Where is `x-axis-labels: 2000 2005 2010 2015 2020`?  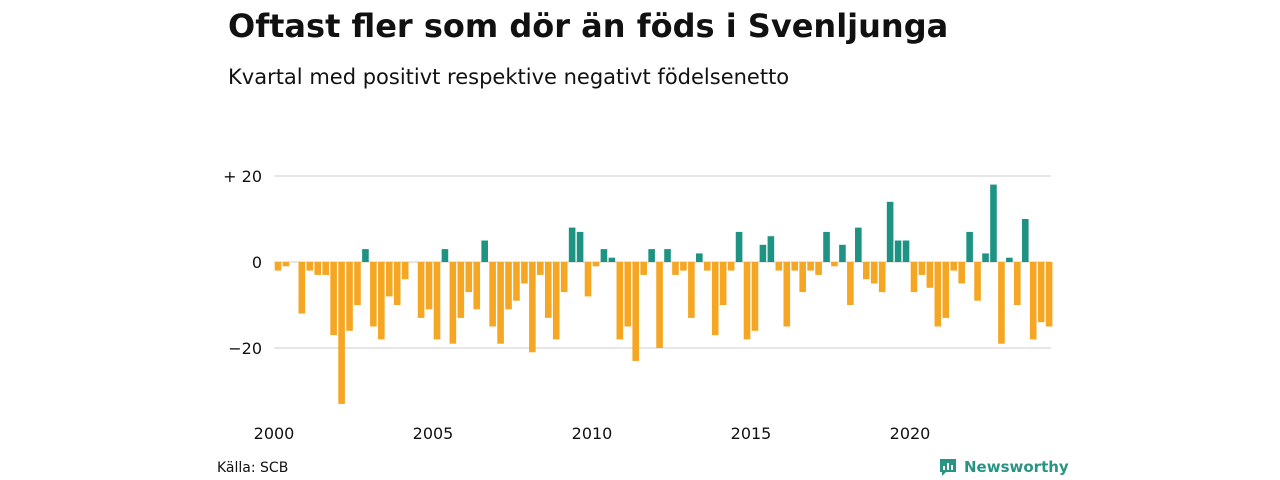 x-axis-labels: 2000 2005 2010 2015 2020 is located at coordinates (592, 433).